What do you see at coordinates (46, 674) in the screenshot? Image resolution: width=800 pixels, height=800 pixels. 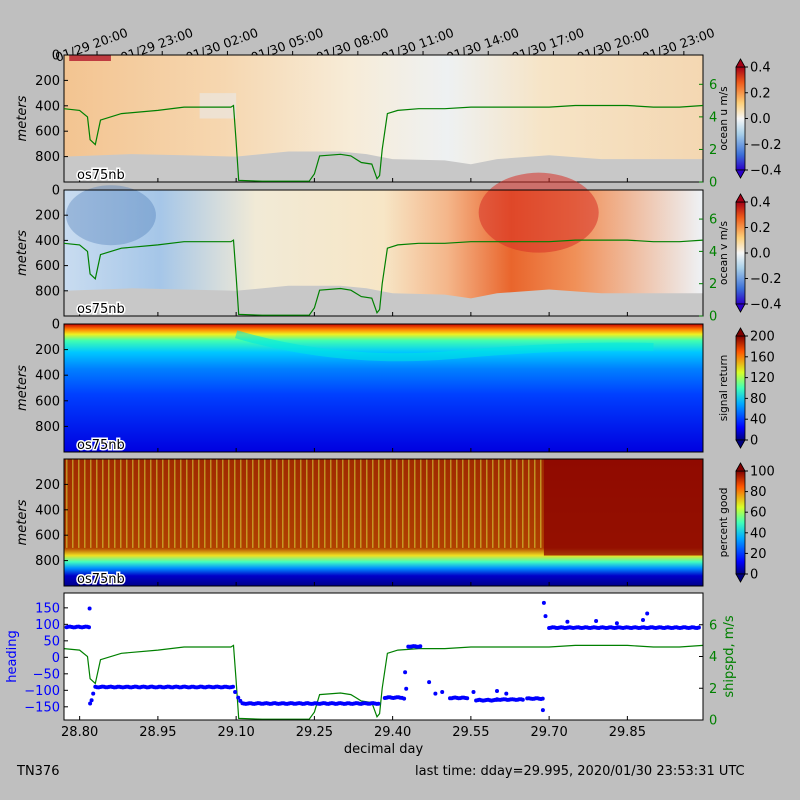 I see `heading-tick-label: −50` at bounding box center [46, 674].